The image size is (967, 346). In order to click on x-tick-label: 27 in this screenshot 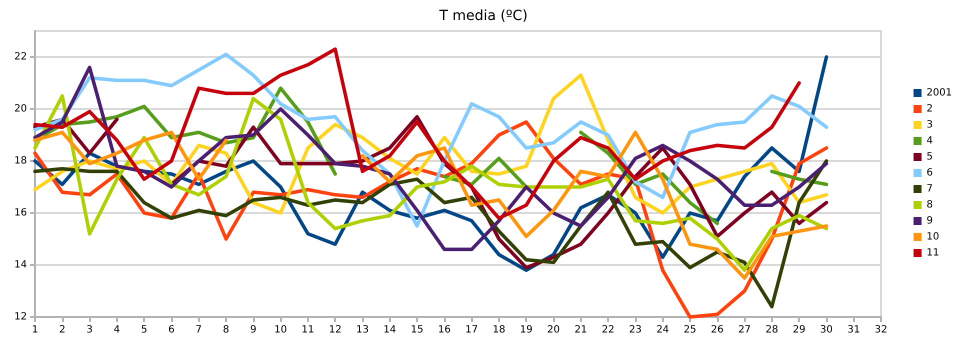, I will do `click(744, 330)`.